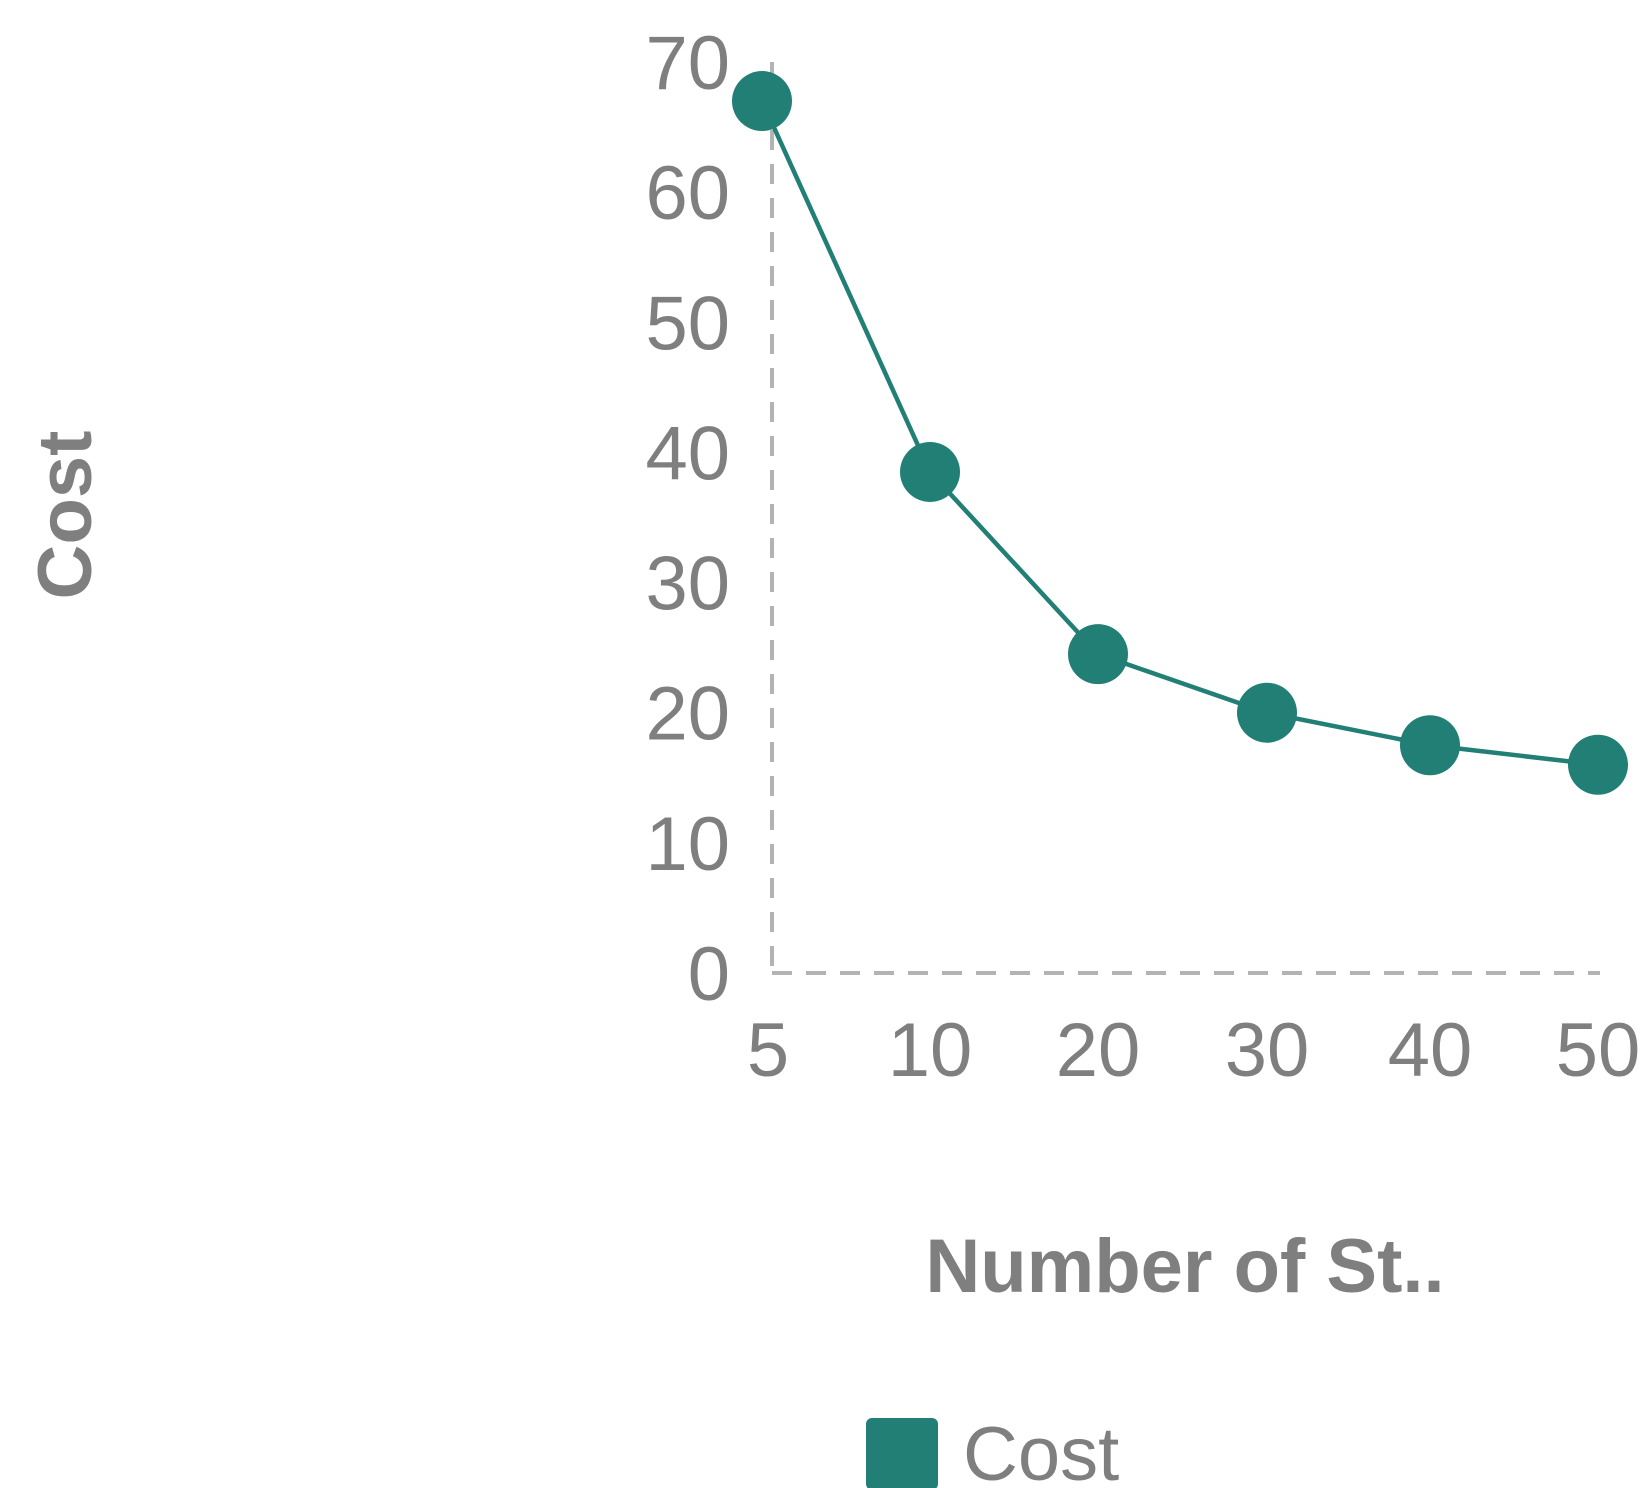 This screenshot has width=1648, height=1488. Describe the element at coordinates (687, 844) in the screenshot. I see `y-tick-label: 10` at that location.